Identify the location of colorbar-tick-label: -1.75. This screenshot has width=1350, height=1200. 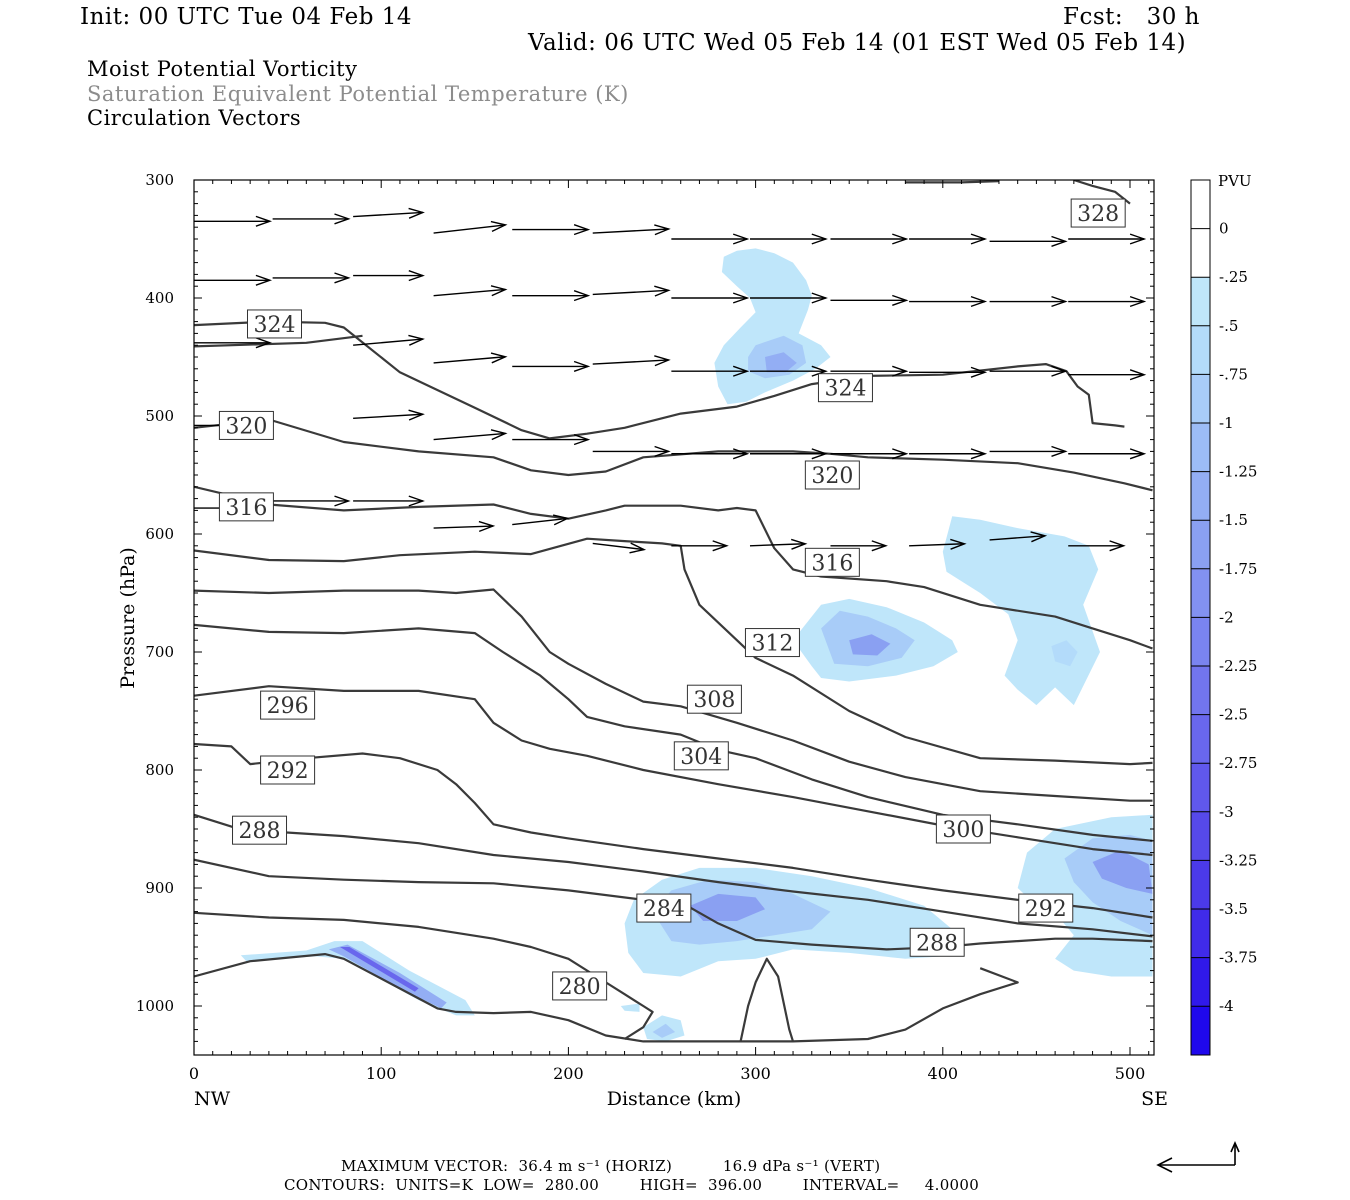
(1238, 569).